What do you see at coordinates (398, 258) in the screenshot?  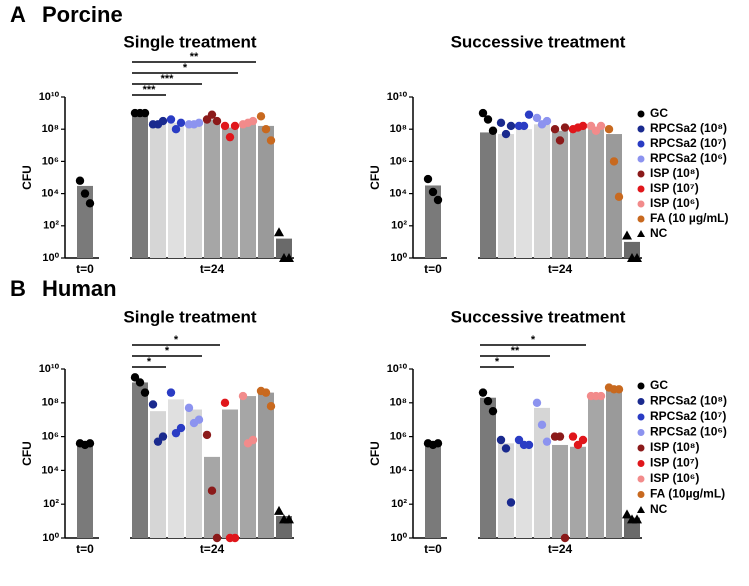 I see `y-tick-label: 10⁰` at bounding box center [398, 258].